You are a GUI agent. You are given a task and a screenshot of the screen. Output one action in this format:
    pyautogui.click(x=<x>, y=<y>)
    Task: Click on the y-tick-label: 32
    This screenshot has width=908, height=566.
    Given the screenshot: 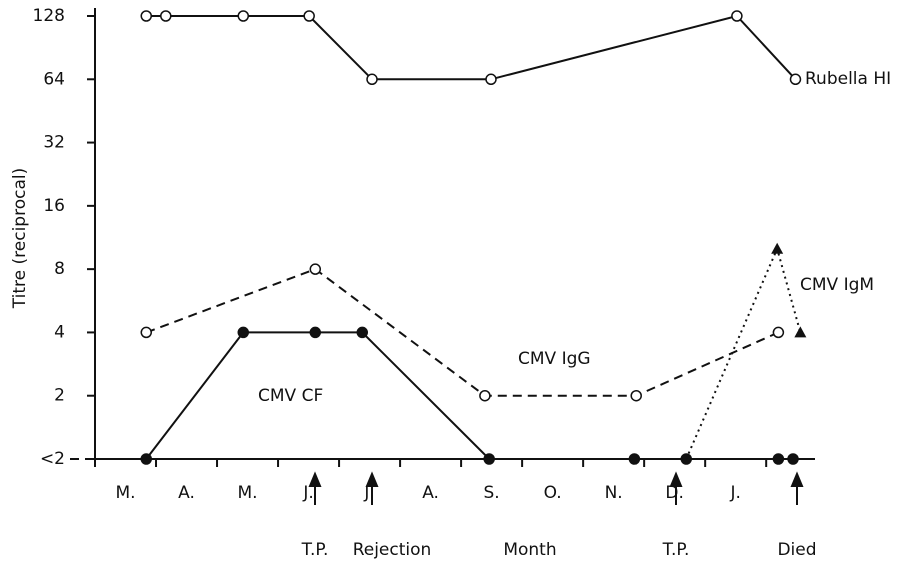 What is the action you would take?
    pyautogui.click(x=54, y=143)
    